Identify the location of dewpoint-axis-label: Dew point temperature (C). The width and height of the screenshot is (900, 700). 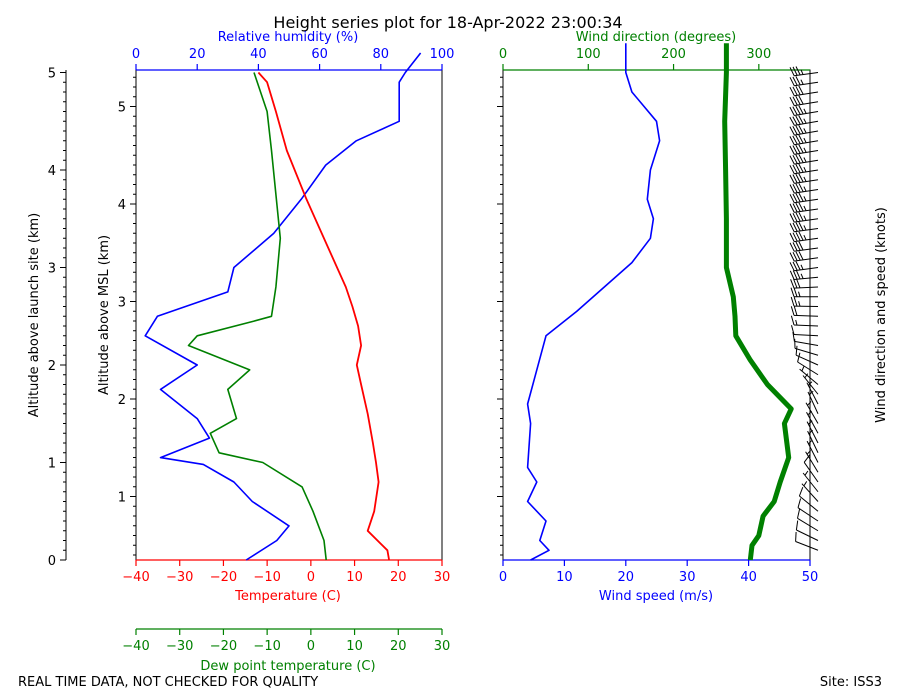
(287, 666).